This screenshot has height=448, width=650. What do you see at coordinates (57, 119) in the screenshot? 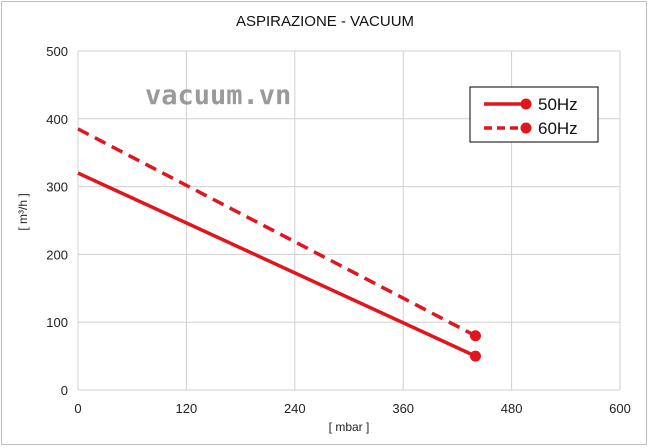
I see `y-tick-label: 400` at bounding box center [57, 119].